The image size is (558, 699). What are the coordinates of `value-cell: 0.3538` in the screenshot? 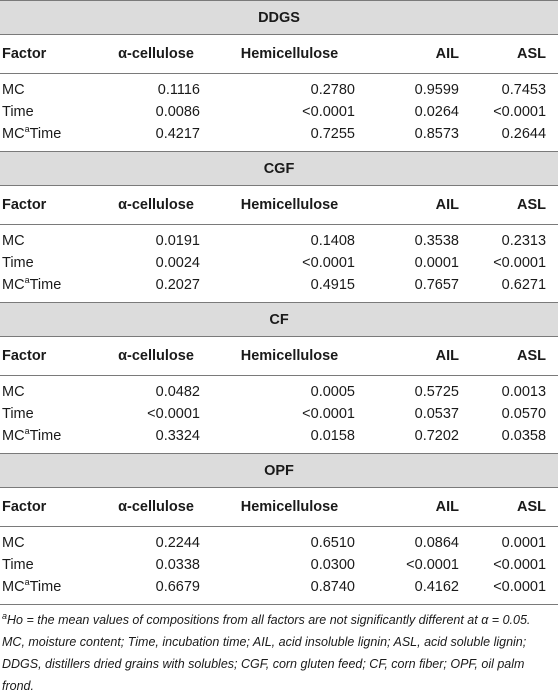 It's located at (436, 241).